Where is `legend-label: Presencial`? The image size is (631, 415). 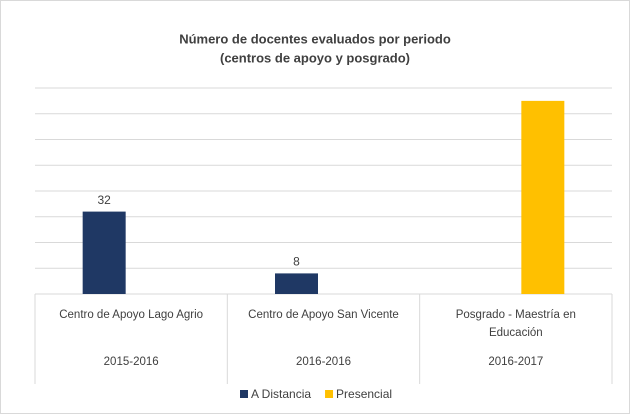
legend-label: Presencial is located at coordinates (364, 394).